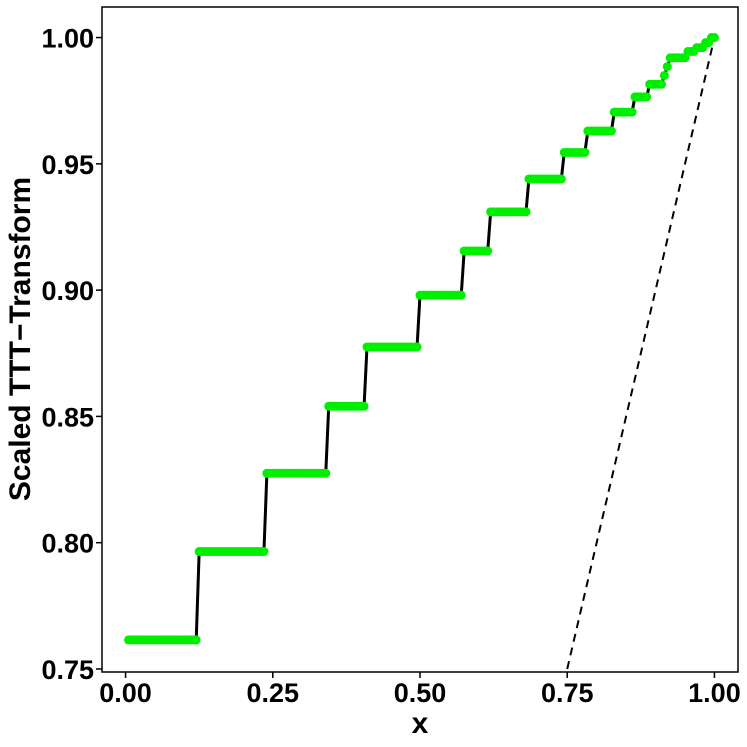 The height and width of the screenshot is (747, 747). What do you see at coordinates (420, 723) in the screenshot?
I see `x-axis-title: x` at bounding box center [420, 723].